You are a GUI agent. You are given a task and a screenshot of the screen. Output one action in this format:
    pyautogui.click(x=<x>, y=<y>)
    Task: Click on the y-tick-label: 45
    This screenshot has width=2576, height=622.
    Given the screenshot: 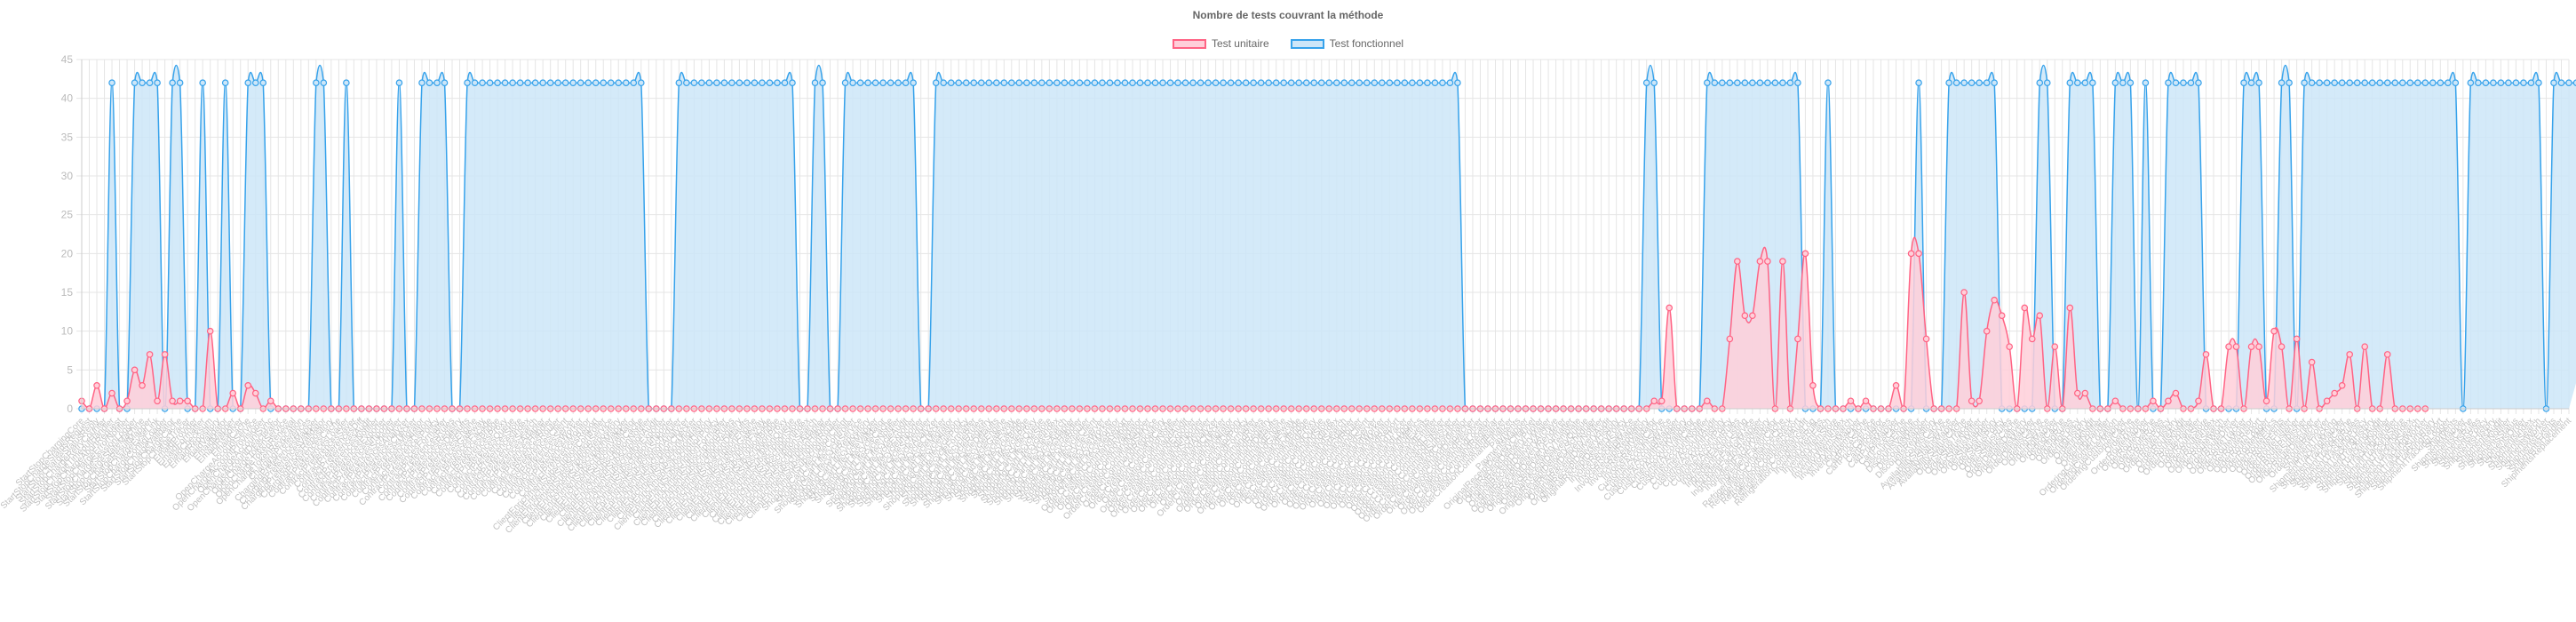 What is the action you would take?
    pyautogui.click(x=67, y=59)
    